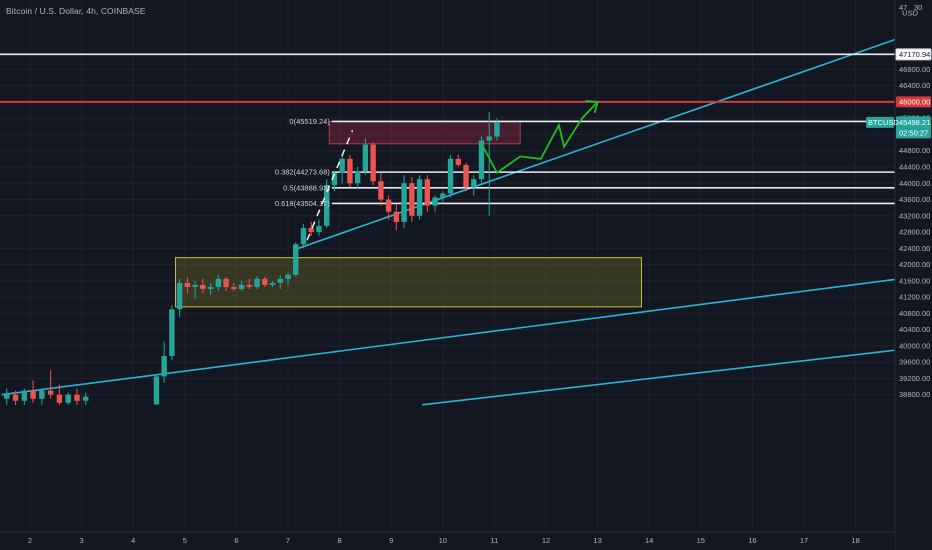  I want to click on date-tick: 16, so click(752, 540).